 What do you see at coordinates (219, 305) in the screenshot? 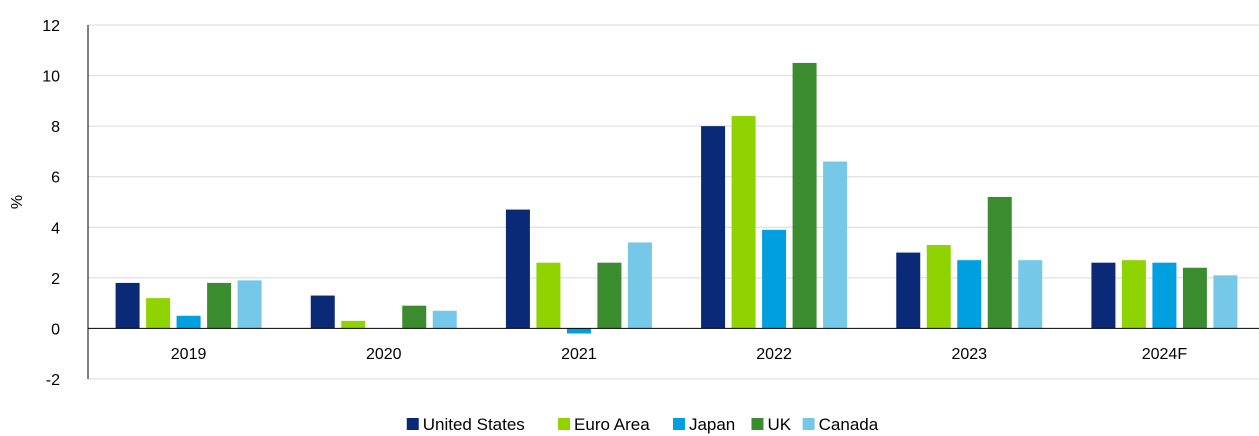
I see `bar-uk-2019` at bounding box center [219, 305].